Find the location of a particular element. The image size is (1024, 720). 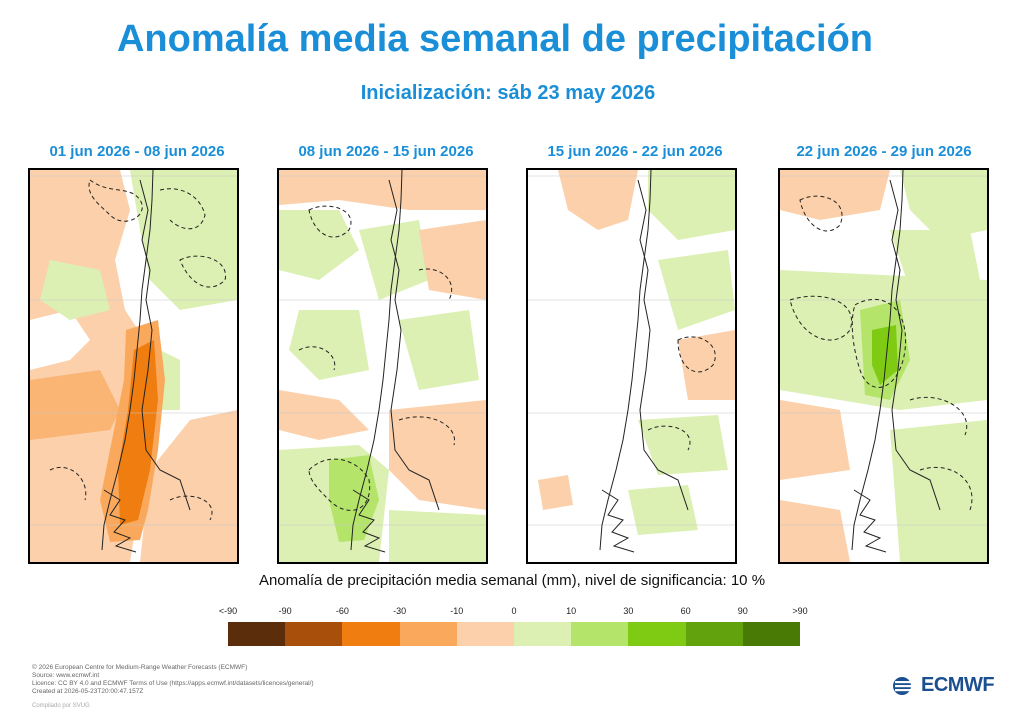

legend-label: -30 is located at coordinates (400, 611).